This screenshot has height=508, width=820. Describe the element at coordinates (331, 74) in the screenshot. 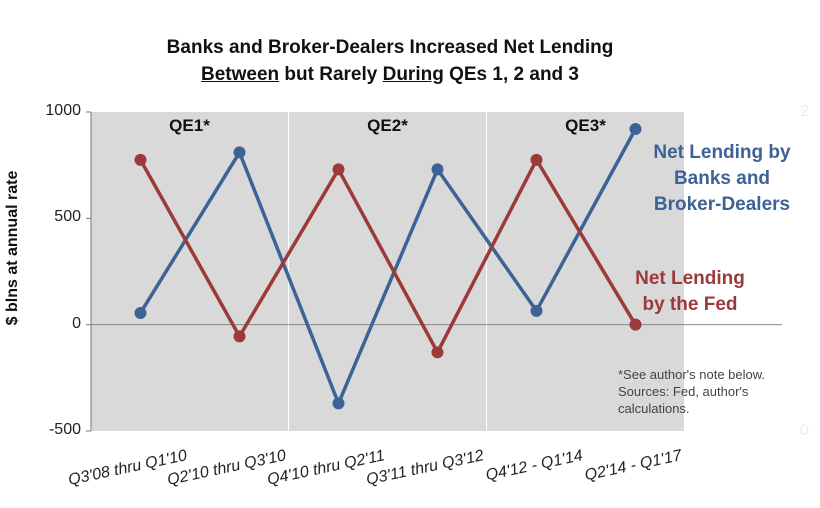

I see `title-word-mid: but Rarely` at that location.